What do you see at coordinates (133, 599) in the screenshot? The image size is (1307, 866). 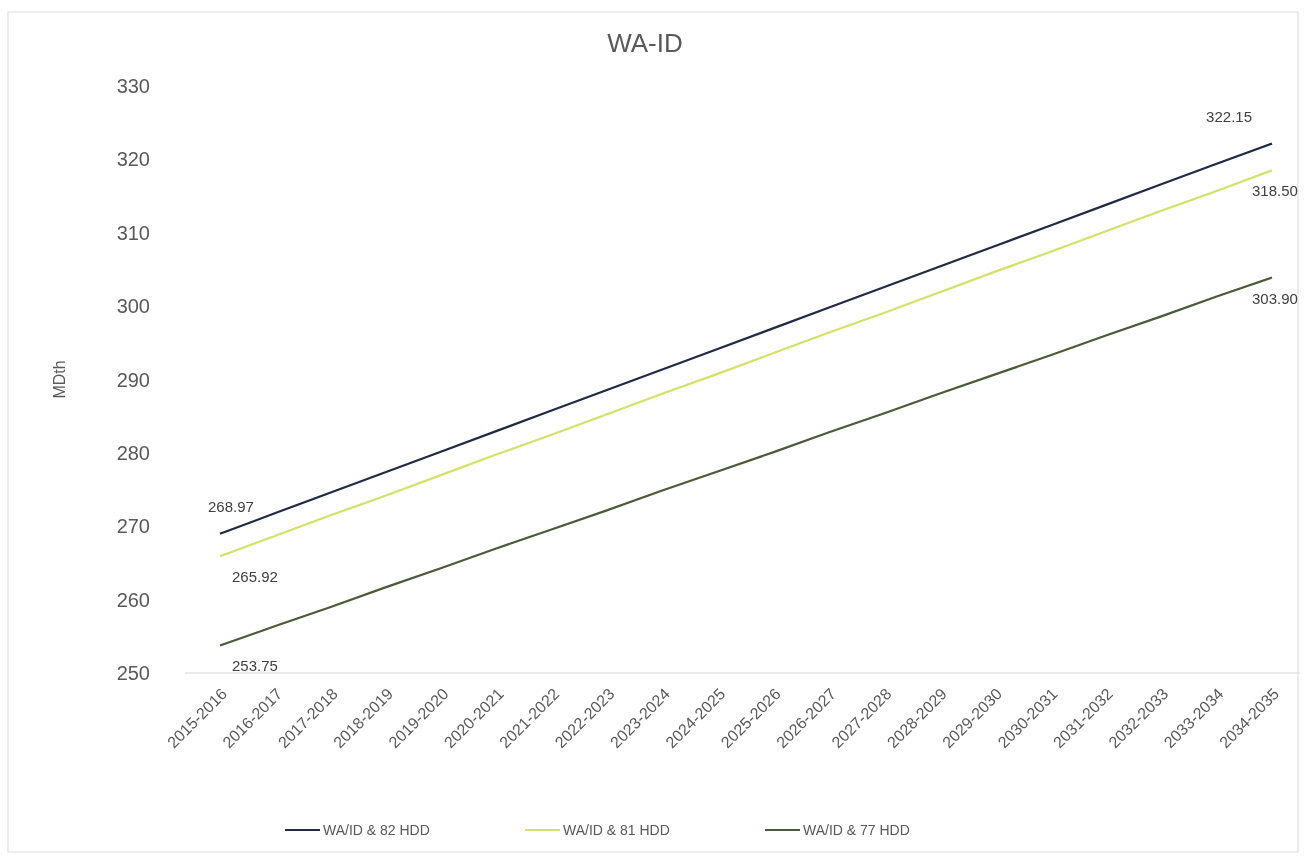 I see `y-tick-label: 260` at bounding box center [133, 599].